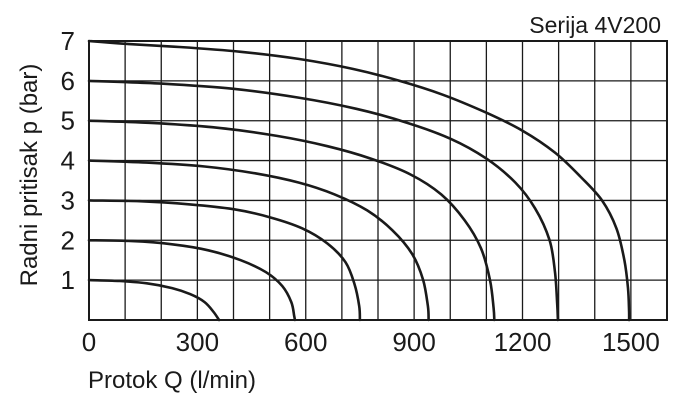  Describe the element at coordinates (68, 41) in the screenshot. I see `y-tick-label: 7` at that location.